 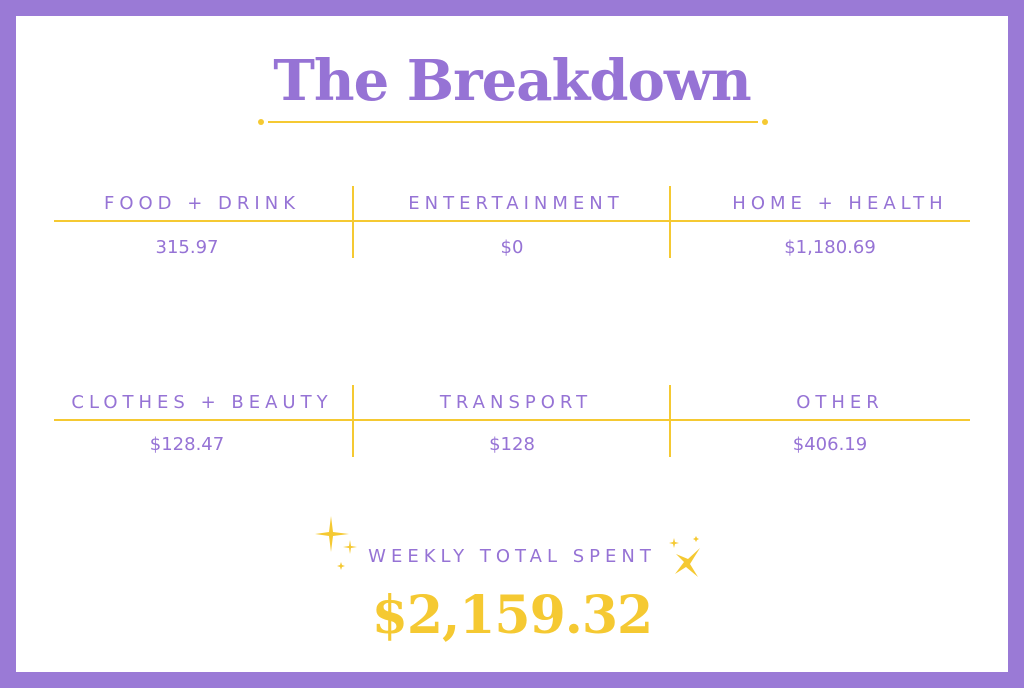 What do you see at coordinates (512, 81) in the screenshot?
I see `page-title: The Breakdown` at bounding box center [512, 81].